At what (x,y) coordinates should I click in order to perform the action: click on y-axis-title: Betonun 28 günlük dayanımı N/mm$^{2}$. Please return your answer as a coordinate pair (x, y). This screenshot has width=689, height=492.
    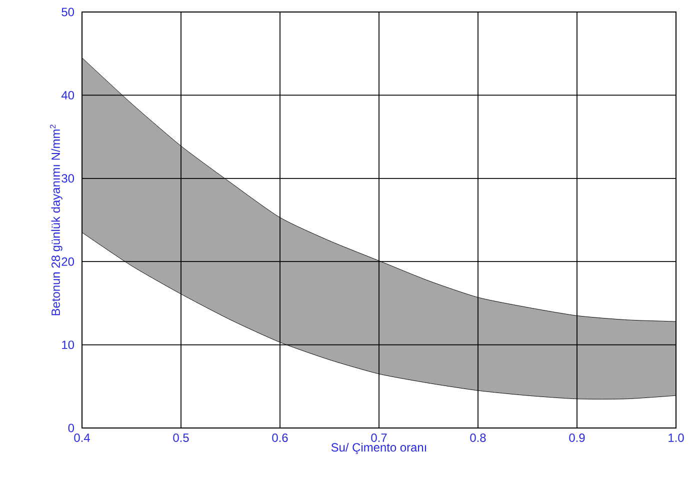
    Looking at the image, I should click on (56, 220).